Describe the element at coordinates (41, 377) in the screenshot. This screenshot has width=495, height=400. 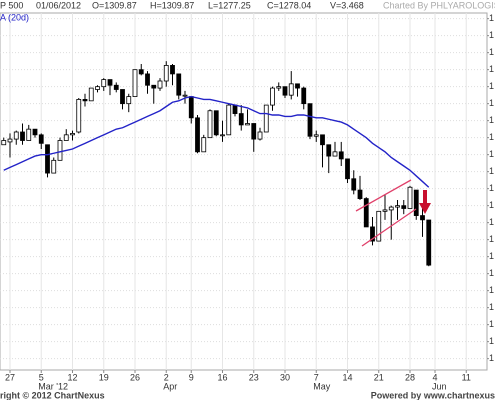
I see `x-tick-label: 5` at that location.